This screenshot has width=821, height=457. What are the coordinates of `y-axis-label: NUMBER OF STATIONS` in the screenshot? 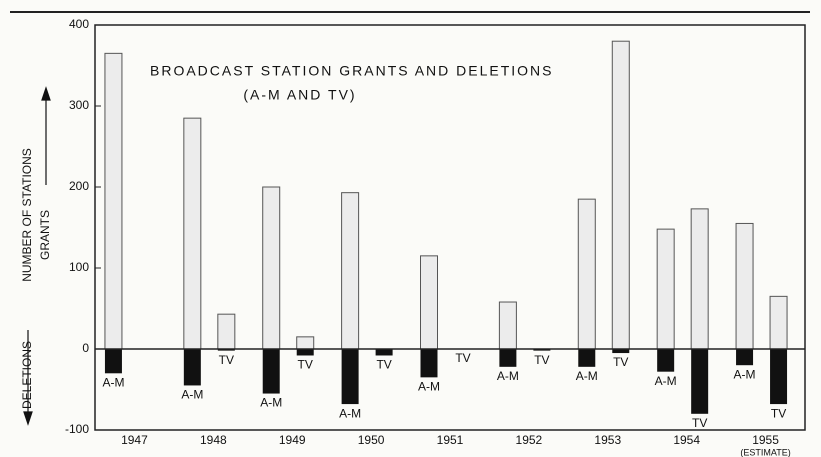 It's located at (27, 215).